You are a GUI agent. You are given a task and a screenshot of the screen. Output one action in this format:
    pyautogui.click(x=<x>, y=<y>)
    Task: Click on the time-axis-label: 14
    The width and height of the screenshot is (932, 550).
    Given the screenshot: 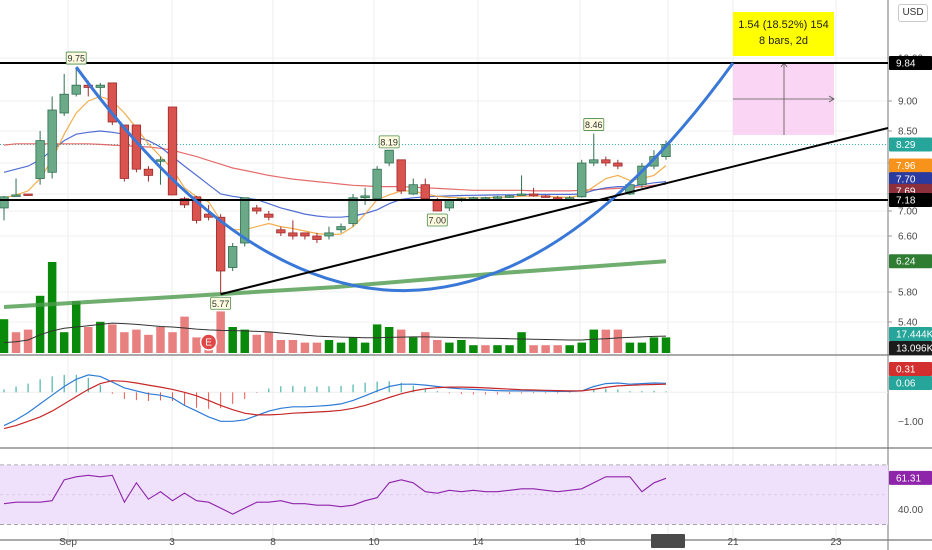 What is the action you would take?
    pyautogui.click(x=478, y=542)
    